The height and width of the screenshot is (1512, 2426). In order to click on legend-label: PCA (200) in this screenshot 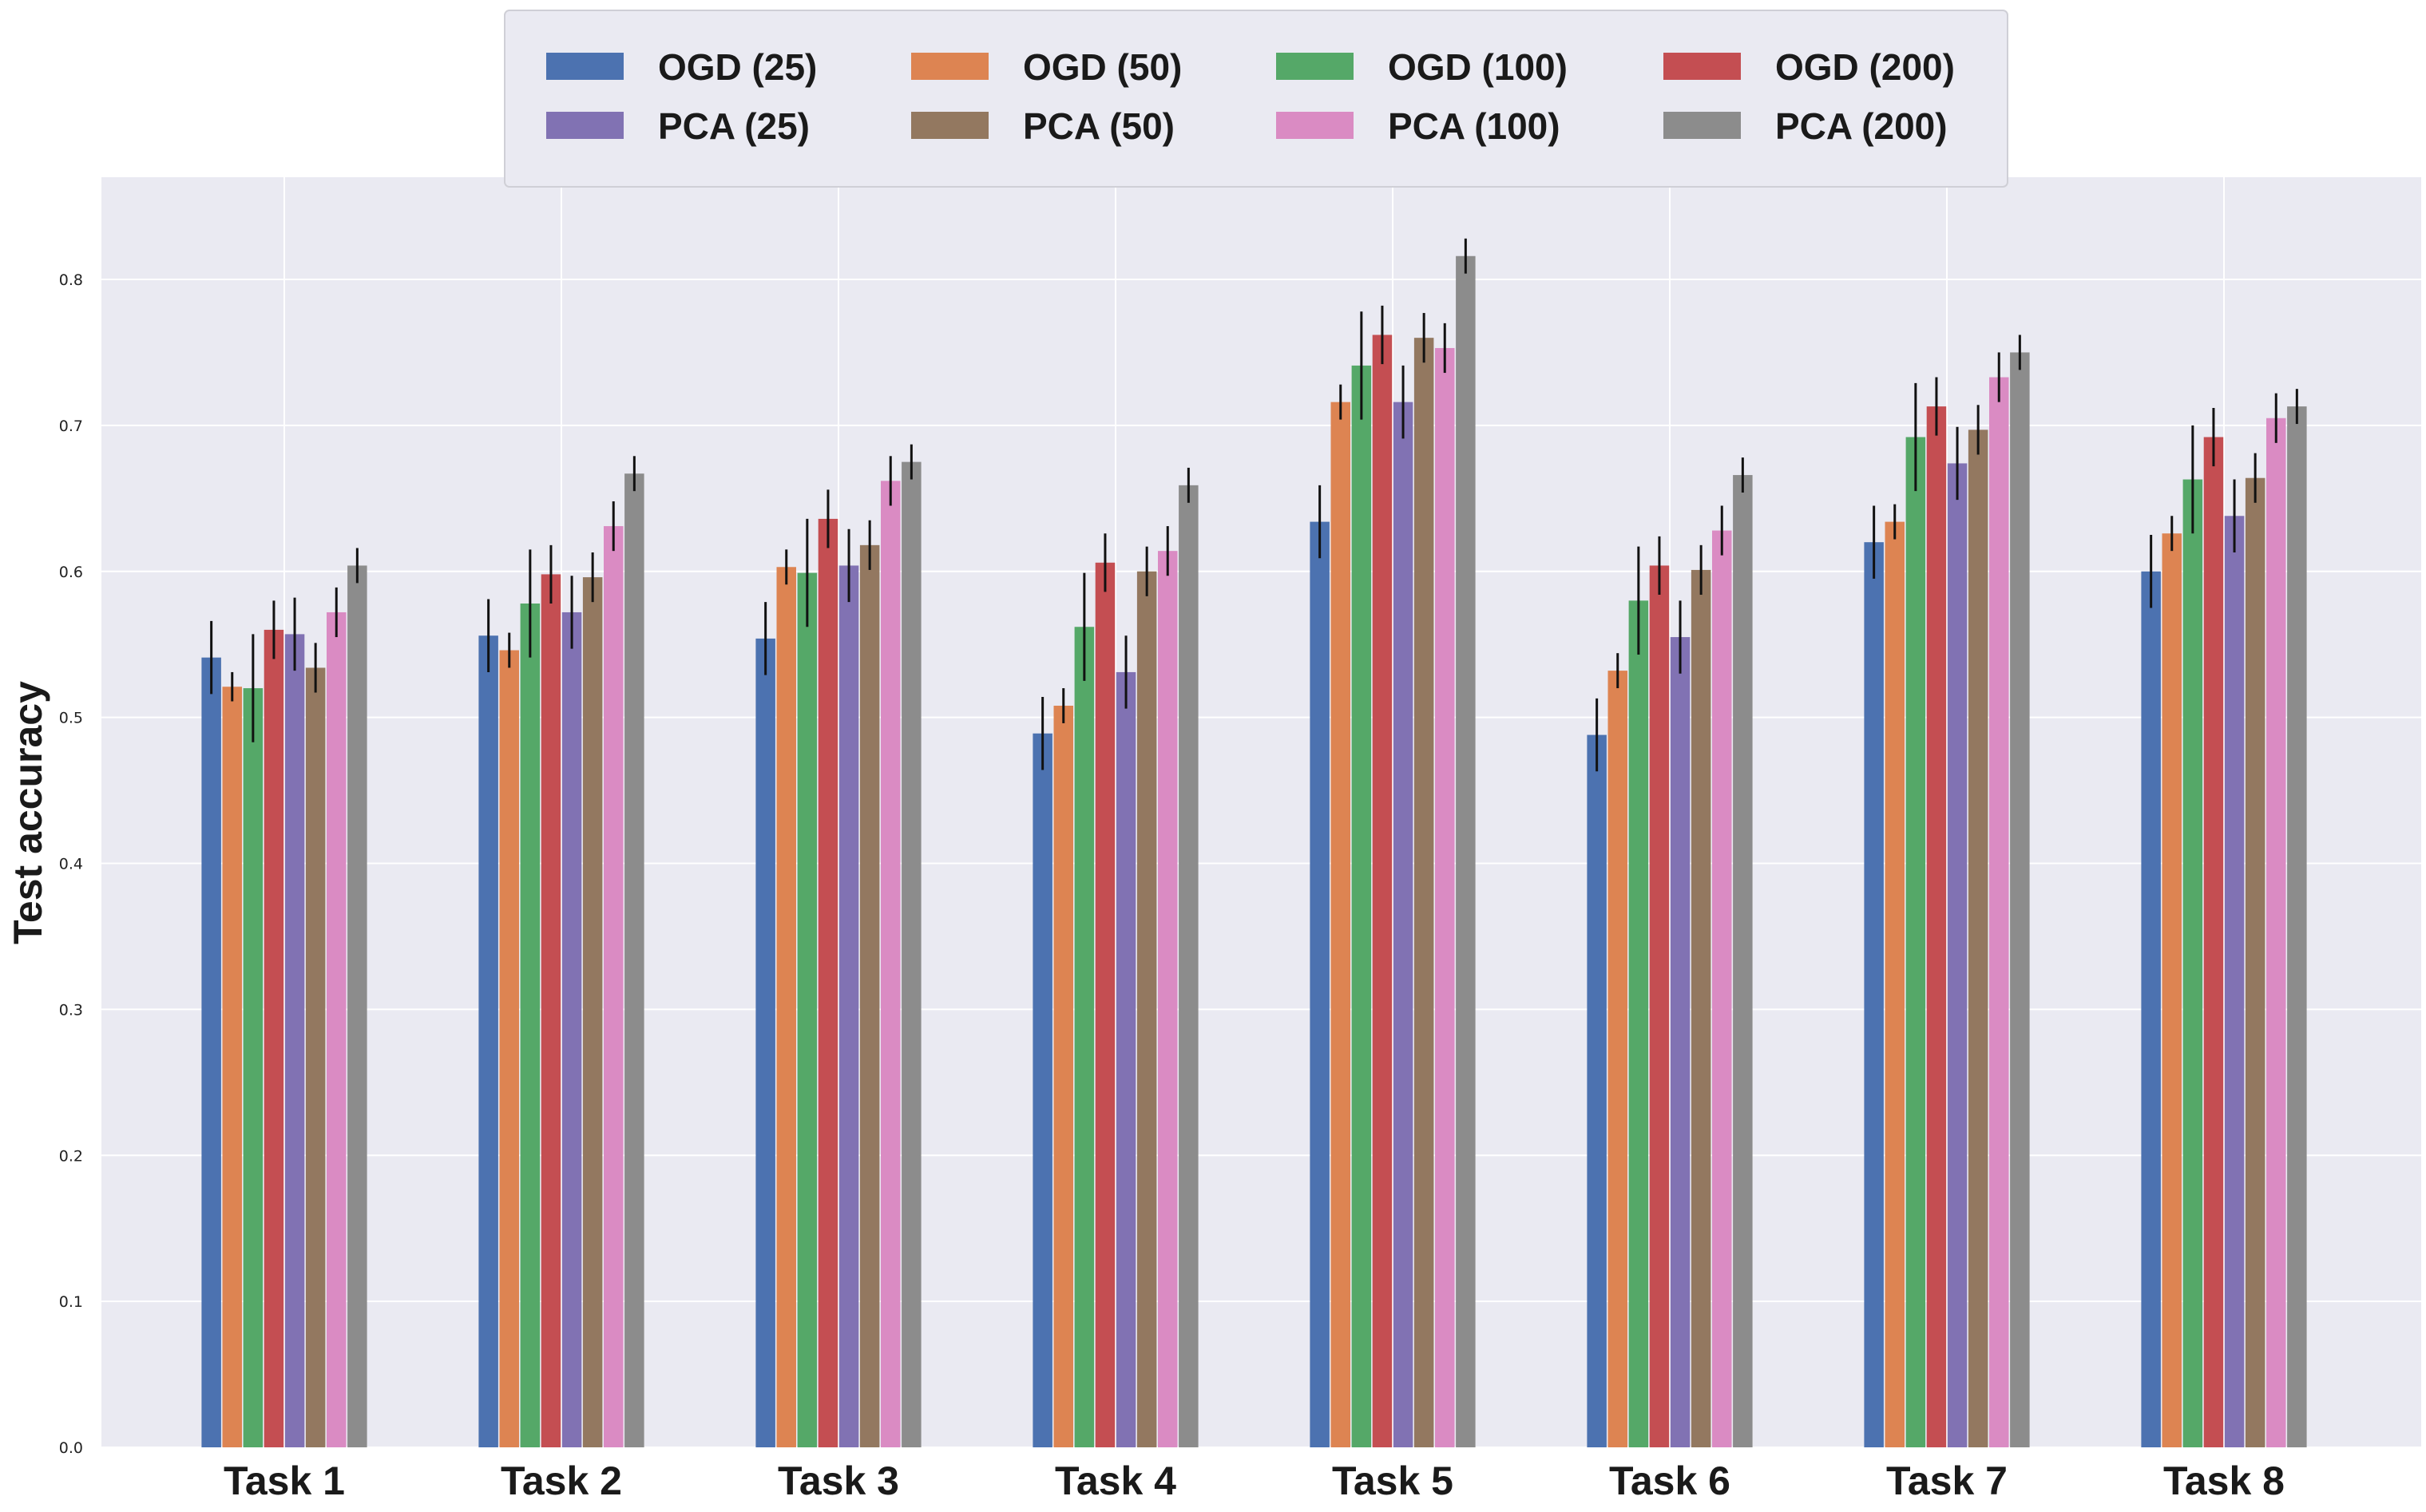, I will do `click(1861, 126)`.